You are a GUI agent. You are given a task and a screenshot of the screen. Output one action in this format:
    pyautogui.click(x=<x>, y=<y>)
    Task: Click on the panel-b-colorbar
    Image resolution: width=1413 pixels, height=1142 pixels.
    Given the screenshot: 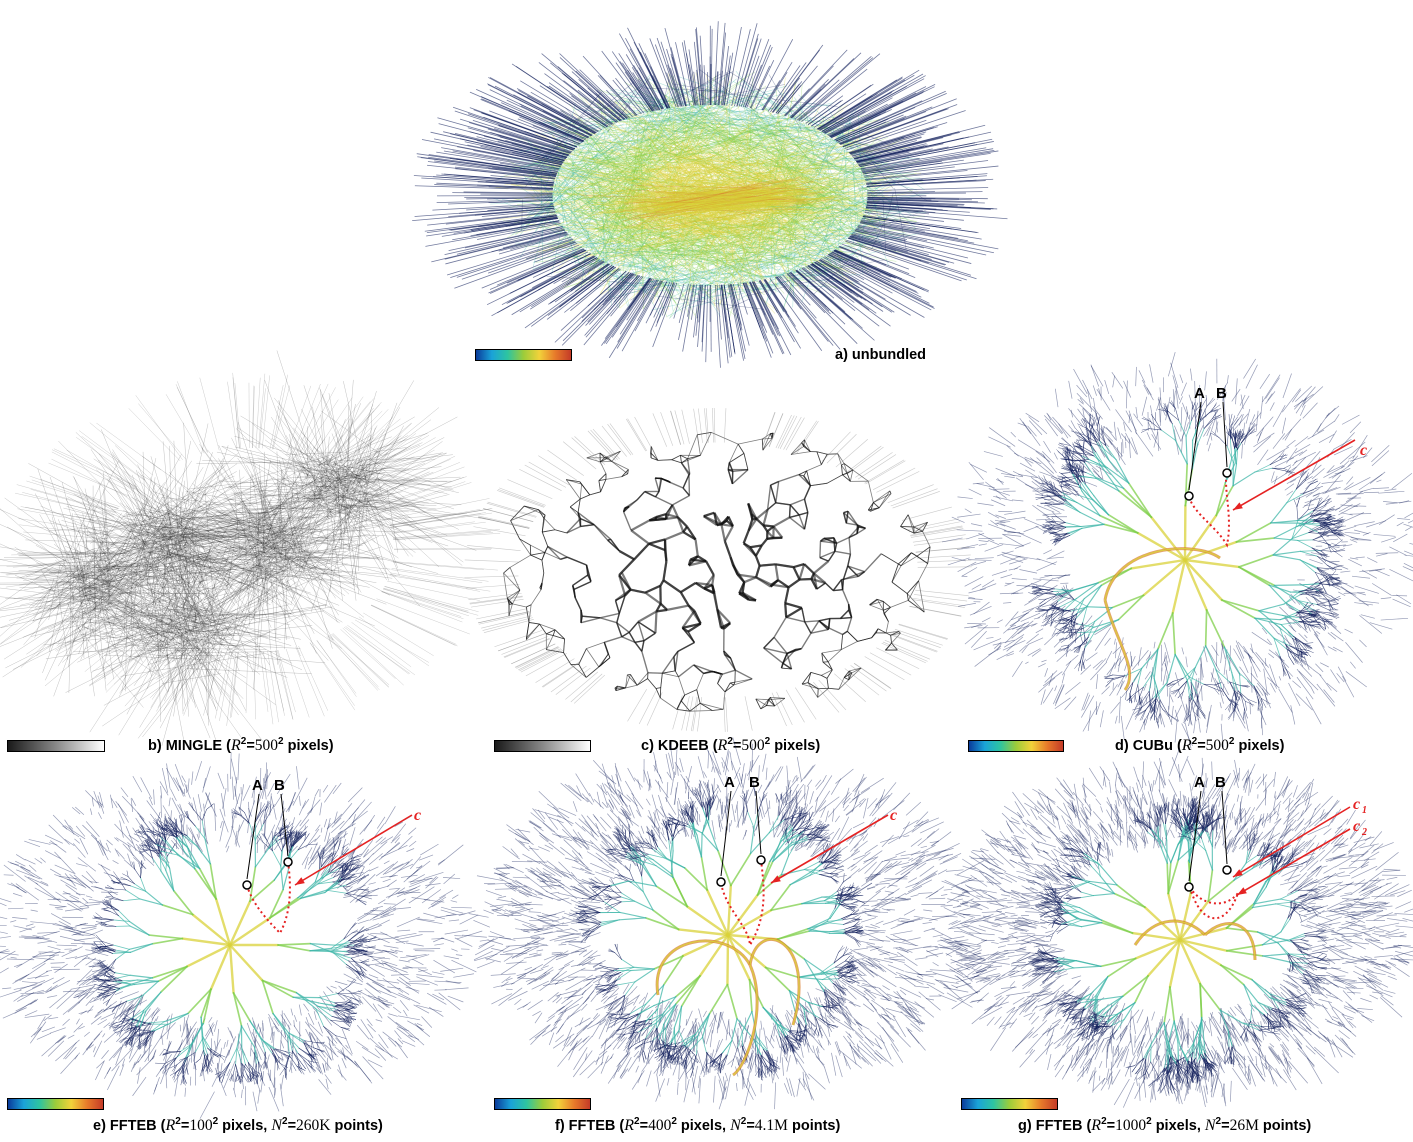 What is the action you would take?
    pyautogui.click(x=56, y=746)
    